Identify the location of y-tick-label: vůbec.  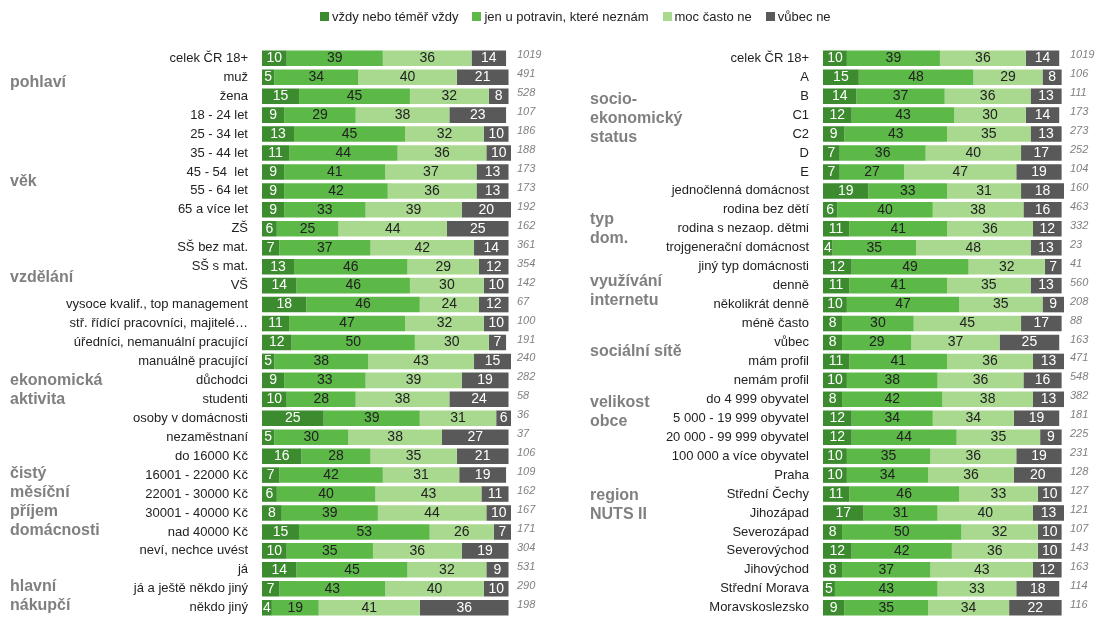
(792, 342).